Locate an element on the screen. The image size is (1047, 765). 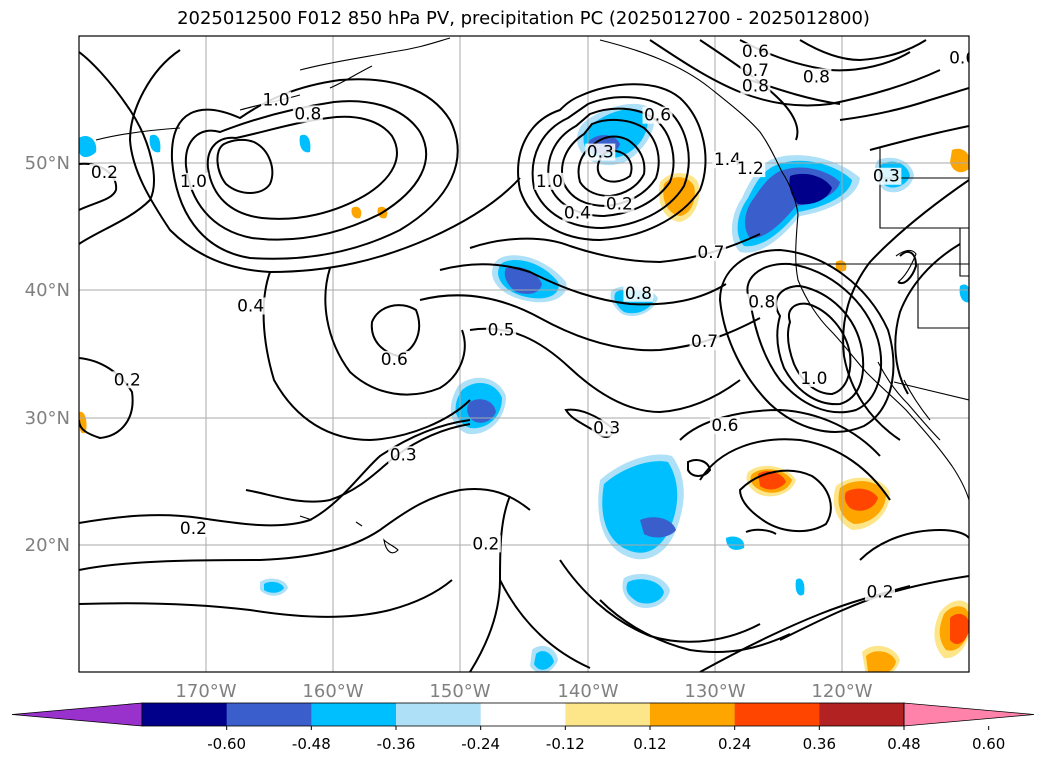
colorbar-tick-label: -0.36 is located at coordinates (396, 744).